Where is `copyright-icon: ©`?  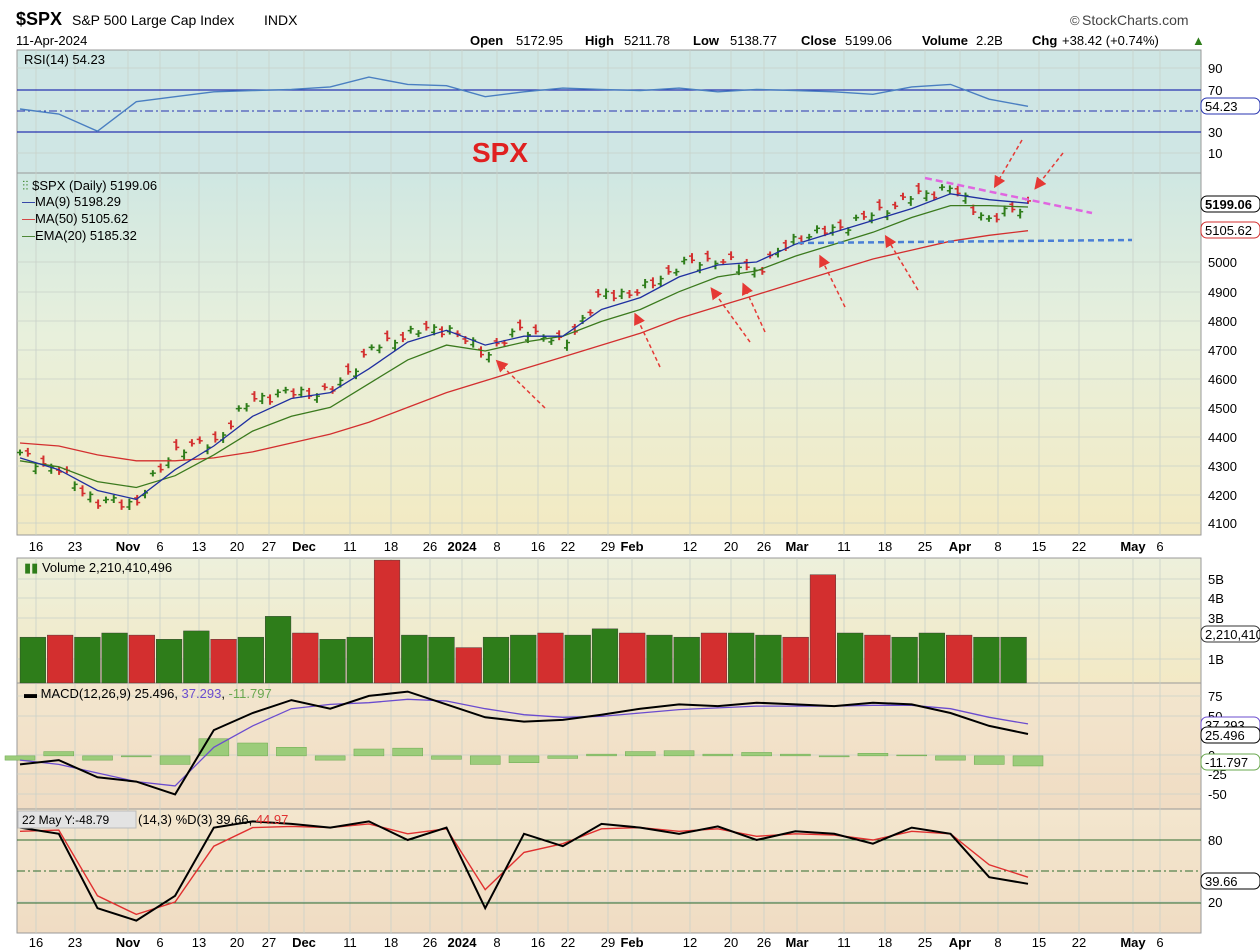 copyright-icon: © is located at coordinates (1075, 20).